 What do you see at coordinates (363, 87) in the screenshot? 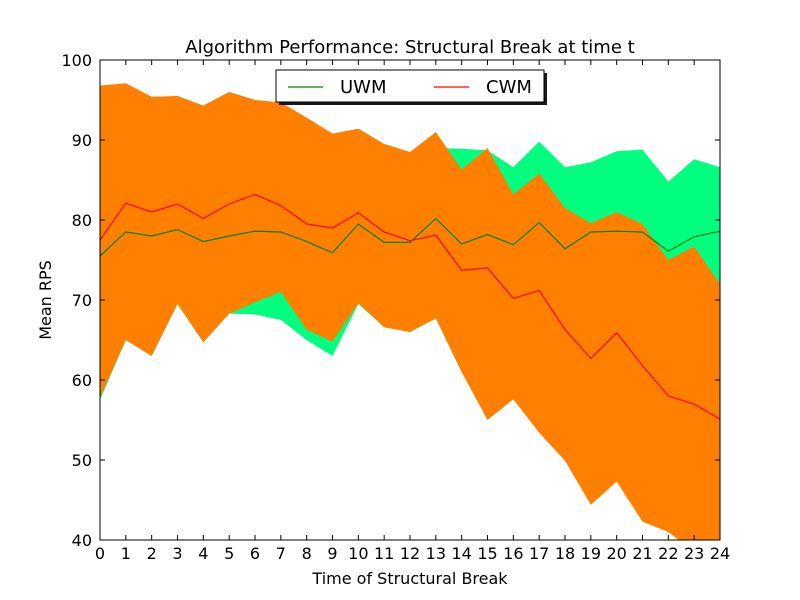
I see `legend-label-uwm: UWM` at bounding box center [363, 87].